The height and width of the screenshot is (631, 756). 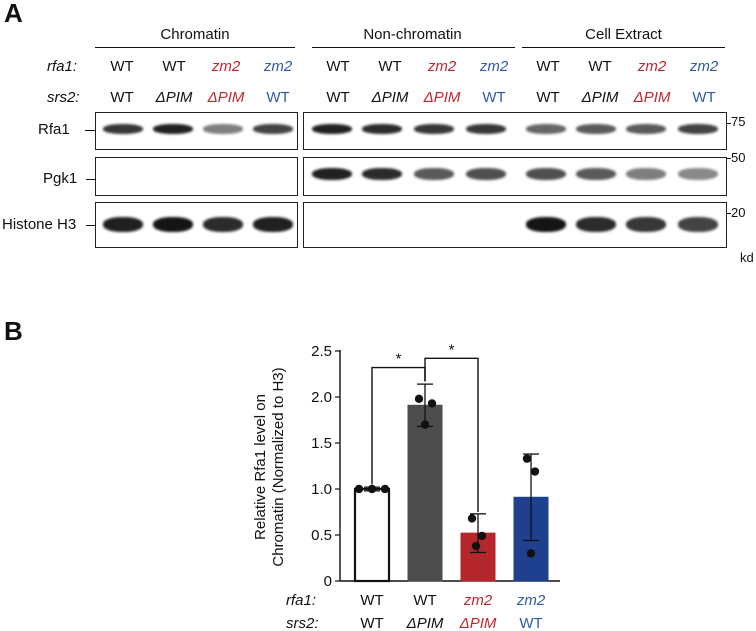 What do you see at coordinates (478, 600) in the screenshot?
I see `x-tick-label-rfa1-3: zm2` at bounding box center [478, 600].